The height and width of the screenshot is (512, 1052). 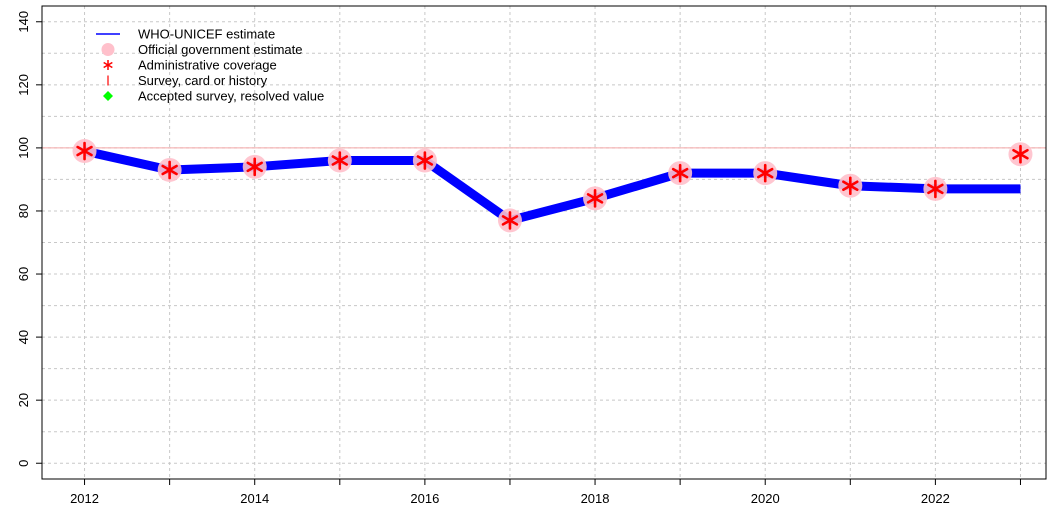 What do you see at coordinates (23, 148) in the screenshot?
I see `y-tick-label: 100` at bounding box center [23, 148].